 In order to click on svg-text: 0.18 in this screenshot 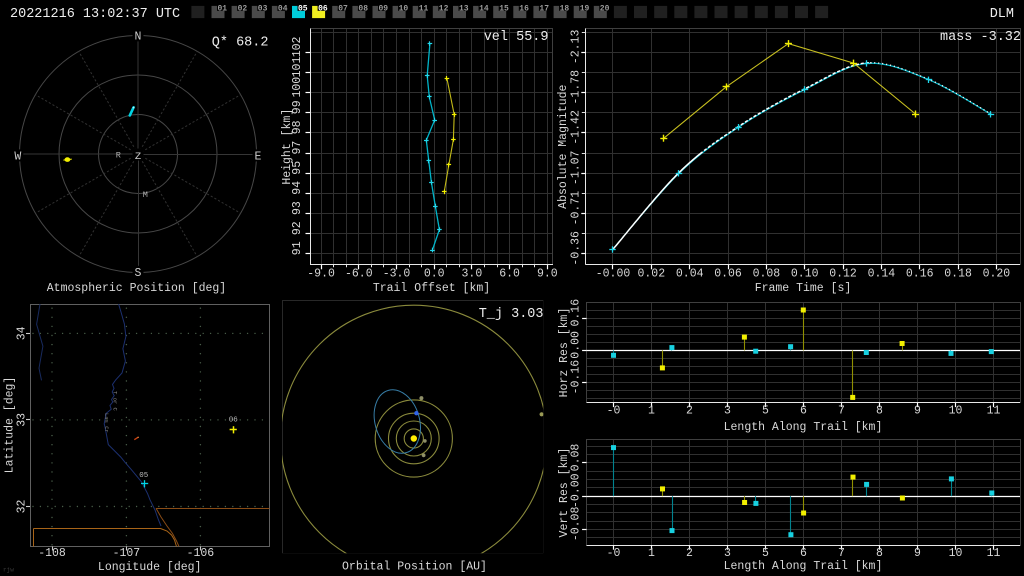, I will do `click(958, 274)`.